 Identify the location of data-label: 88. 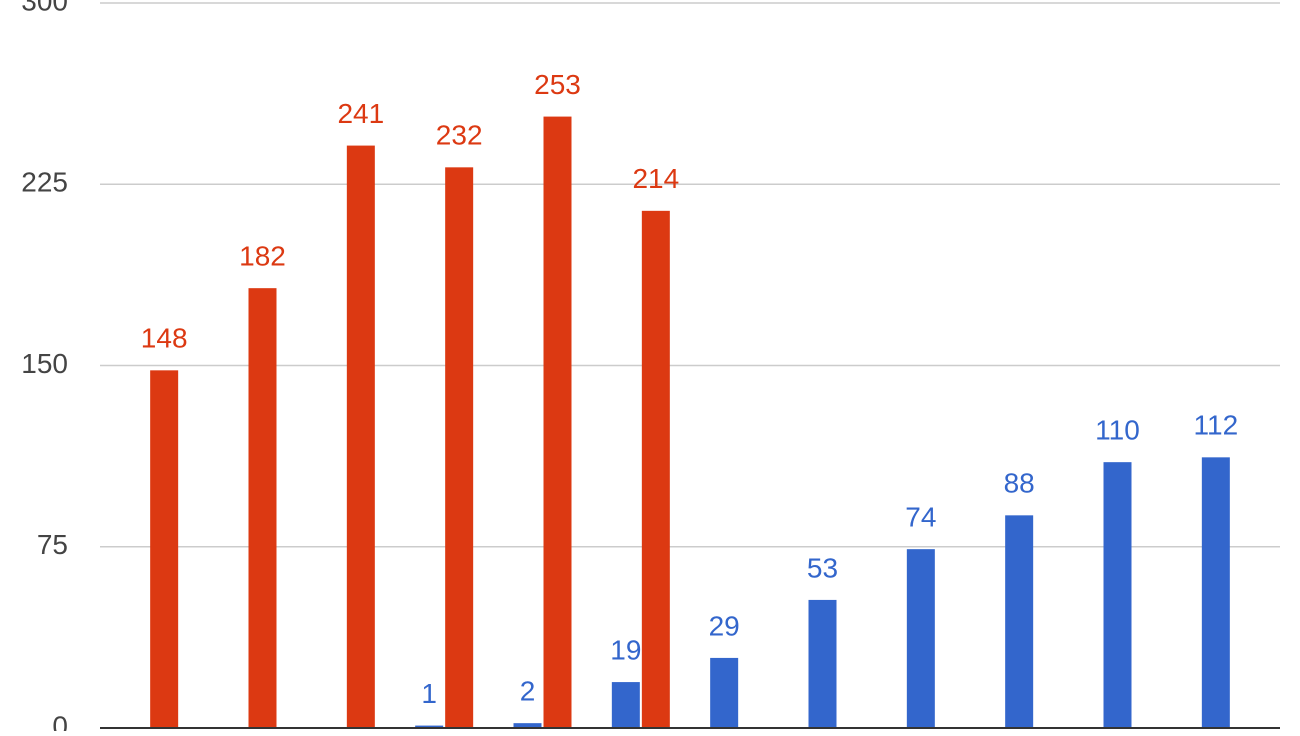
(1019, 483).